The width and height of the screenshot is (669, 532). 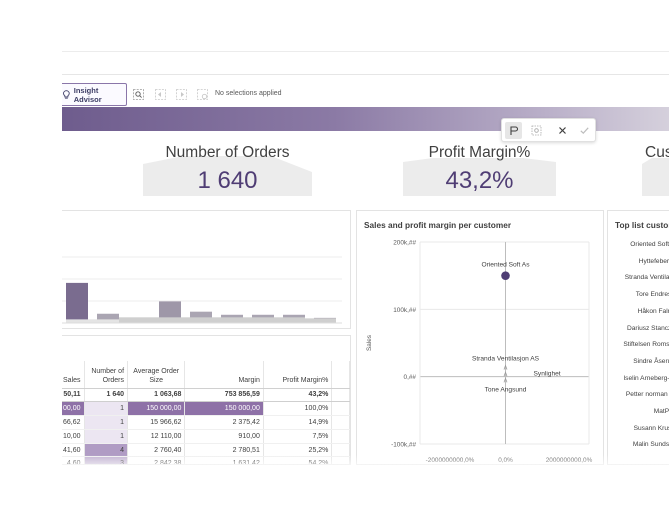 What do you see at coordinates (298, 450) in the screenshot?
I see `table-cell: 25,2%` at bounding box center [298, 450].